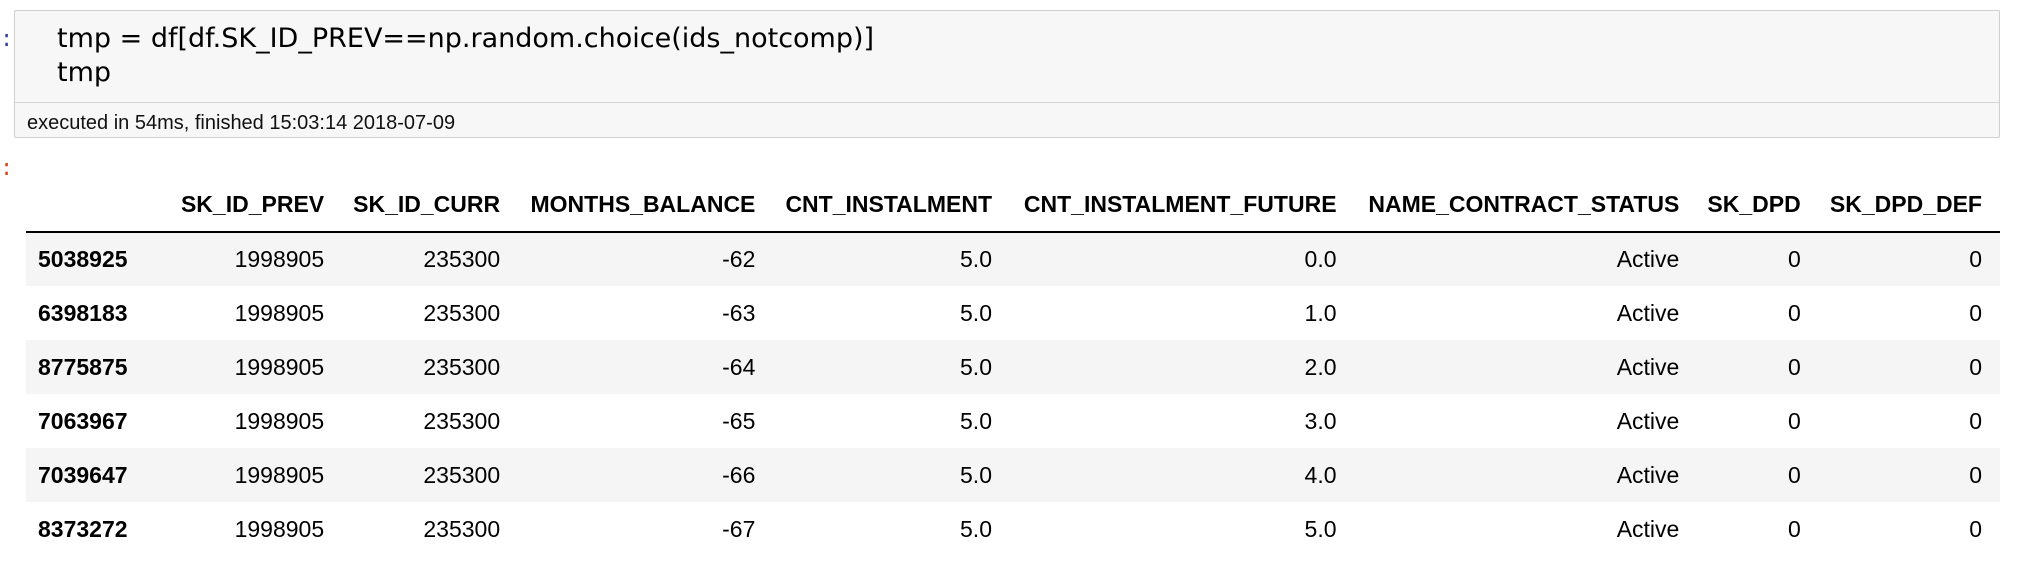 The image size is (2018, 576). I want to click on column-header: SK_DPD, so click(1758, 205).